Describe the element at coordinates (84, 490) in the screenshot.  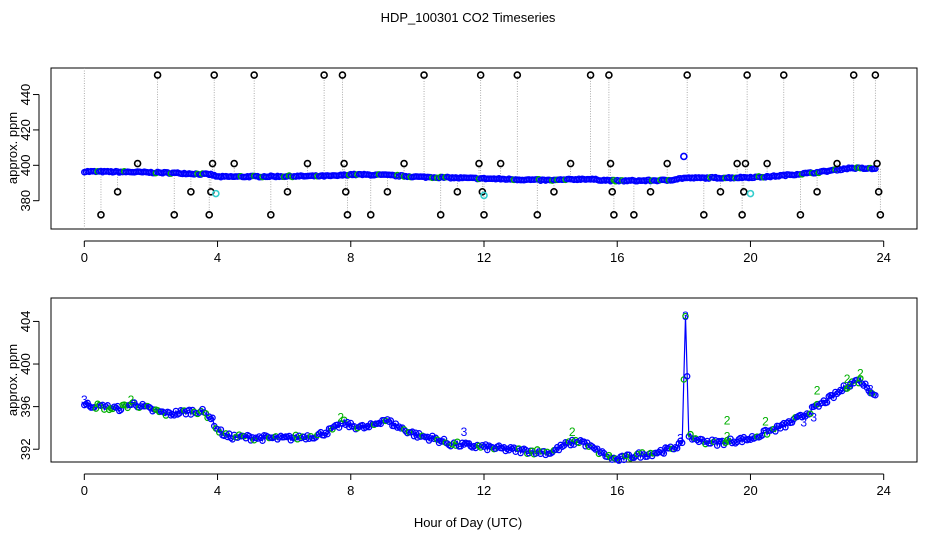
I see `bottom-x-tick-label: 0` at that location.